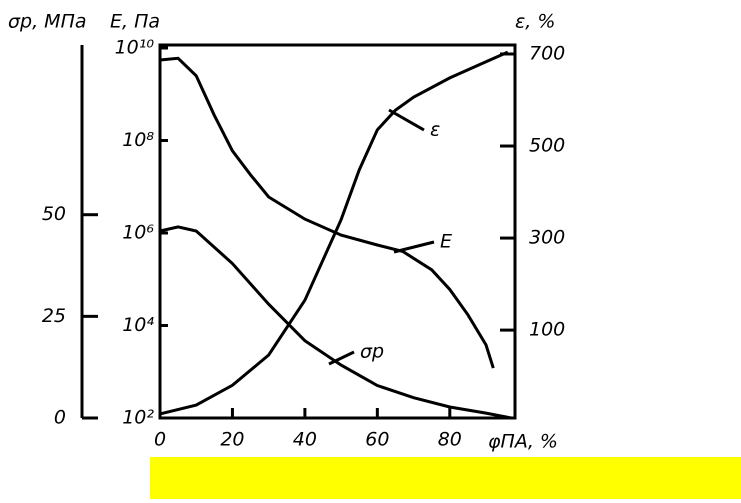  Describe the element at coordinates (135, 22) in the screenshot. I see `y-axis-title: E, Па` at that location.